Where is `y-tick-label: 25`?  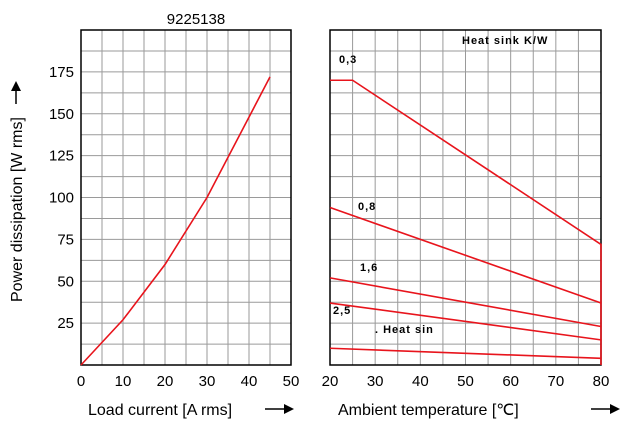
y-tick-label: 25 is located at coordinates (65, 323).